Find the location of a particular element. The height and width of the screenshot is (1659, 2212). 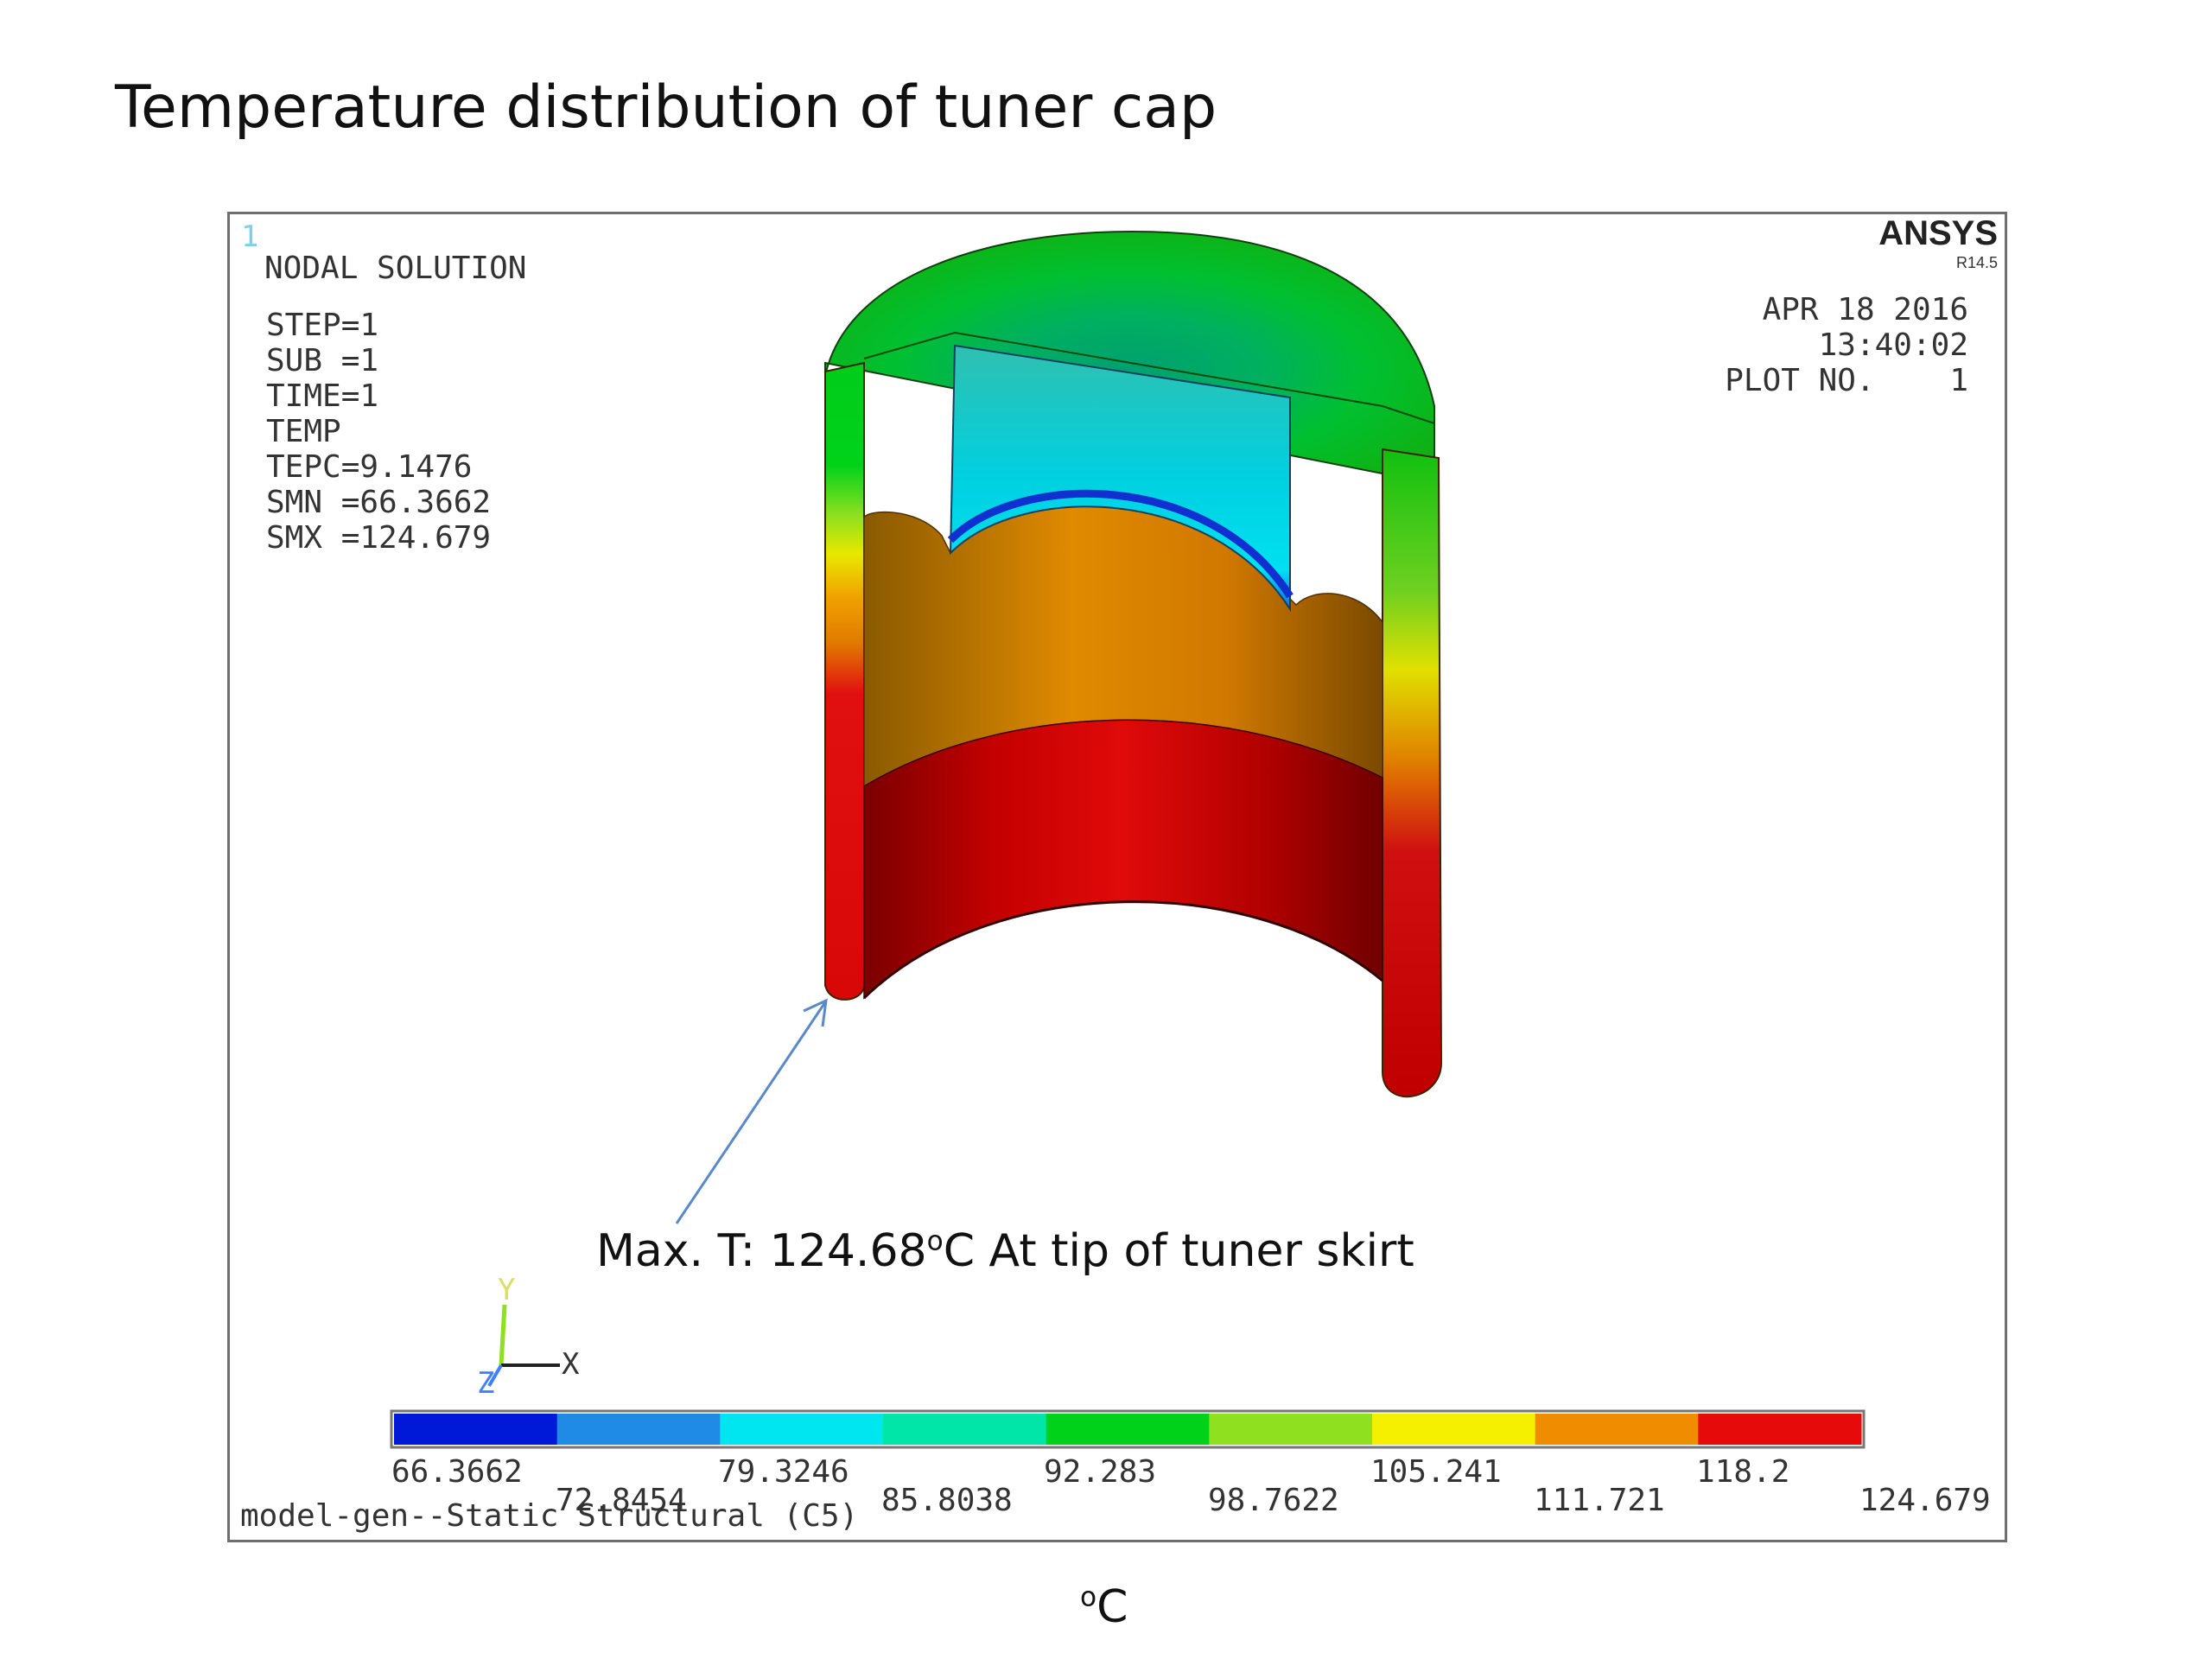

unit-celsius: C is located at coordinates (1112, 1607).